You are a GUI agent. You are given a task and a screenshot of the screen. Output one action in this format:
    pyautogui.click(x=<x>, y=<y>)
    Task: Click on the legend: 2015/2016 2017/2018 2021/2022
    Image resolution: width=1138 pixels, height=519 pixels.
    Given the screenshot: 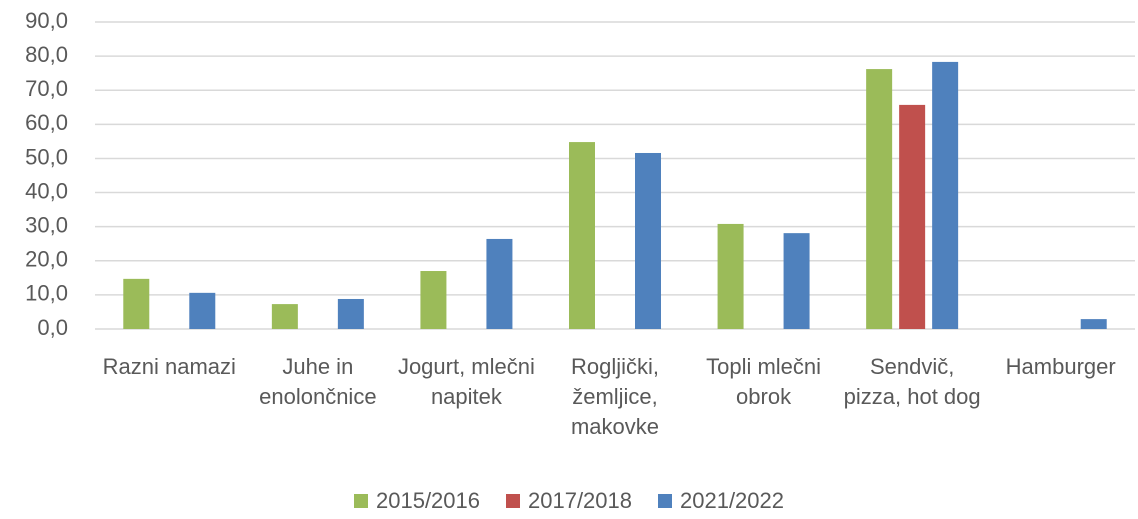 What is the action you would take?
    pyautogui.click(x=569, y=501)
    